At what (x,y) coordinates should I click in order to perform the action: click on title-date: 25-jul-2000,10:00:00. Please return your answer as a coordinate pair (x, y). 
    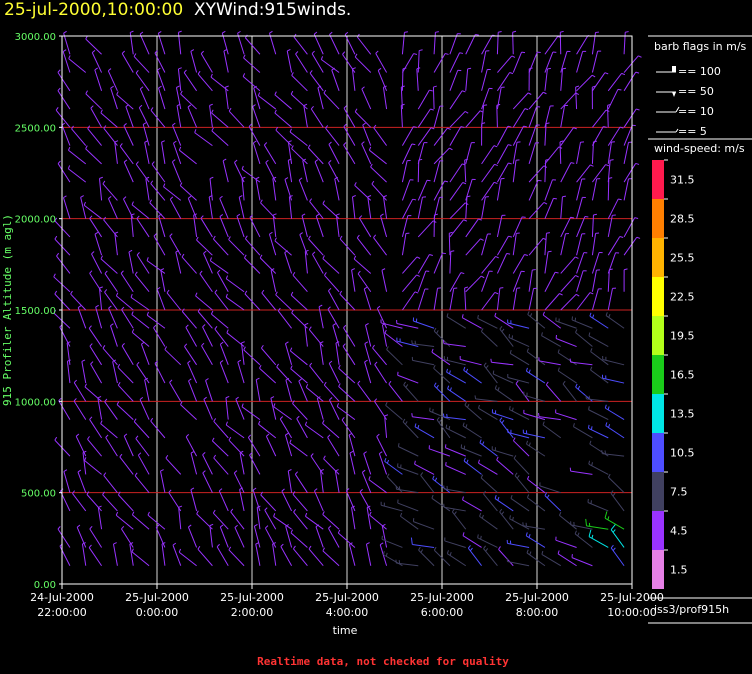
    Looking at the image, I should click on (94, 10).